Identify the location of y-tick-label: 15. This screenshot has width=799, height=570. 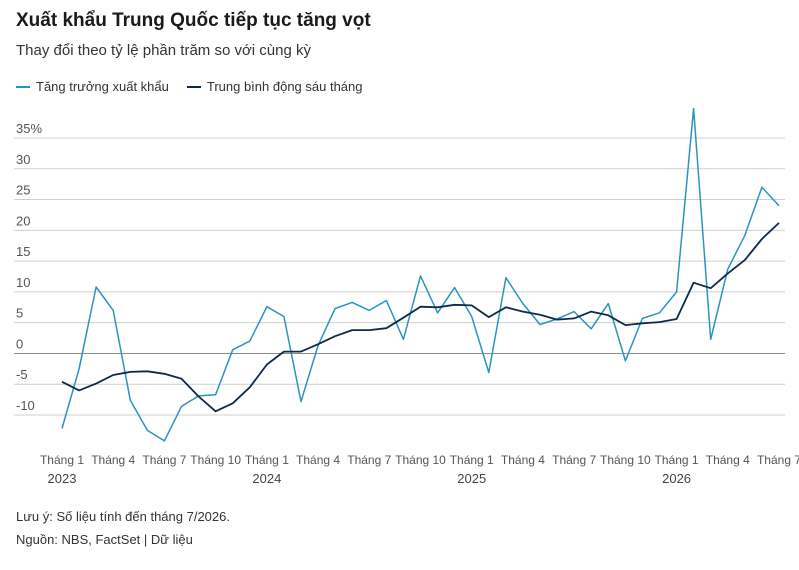
(23, 251).